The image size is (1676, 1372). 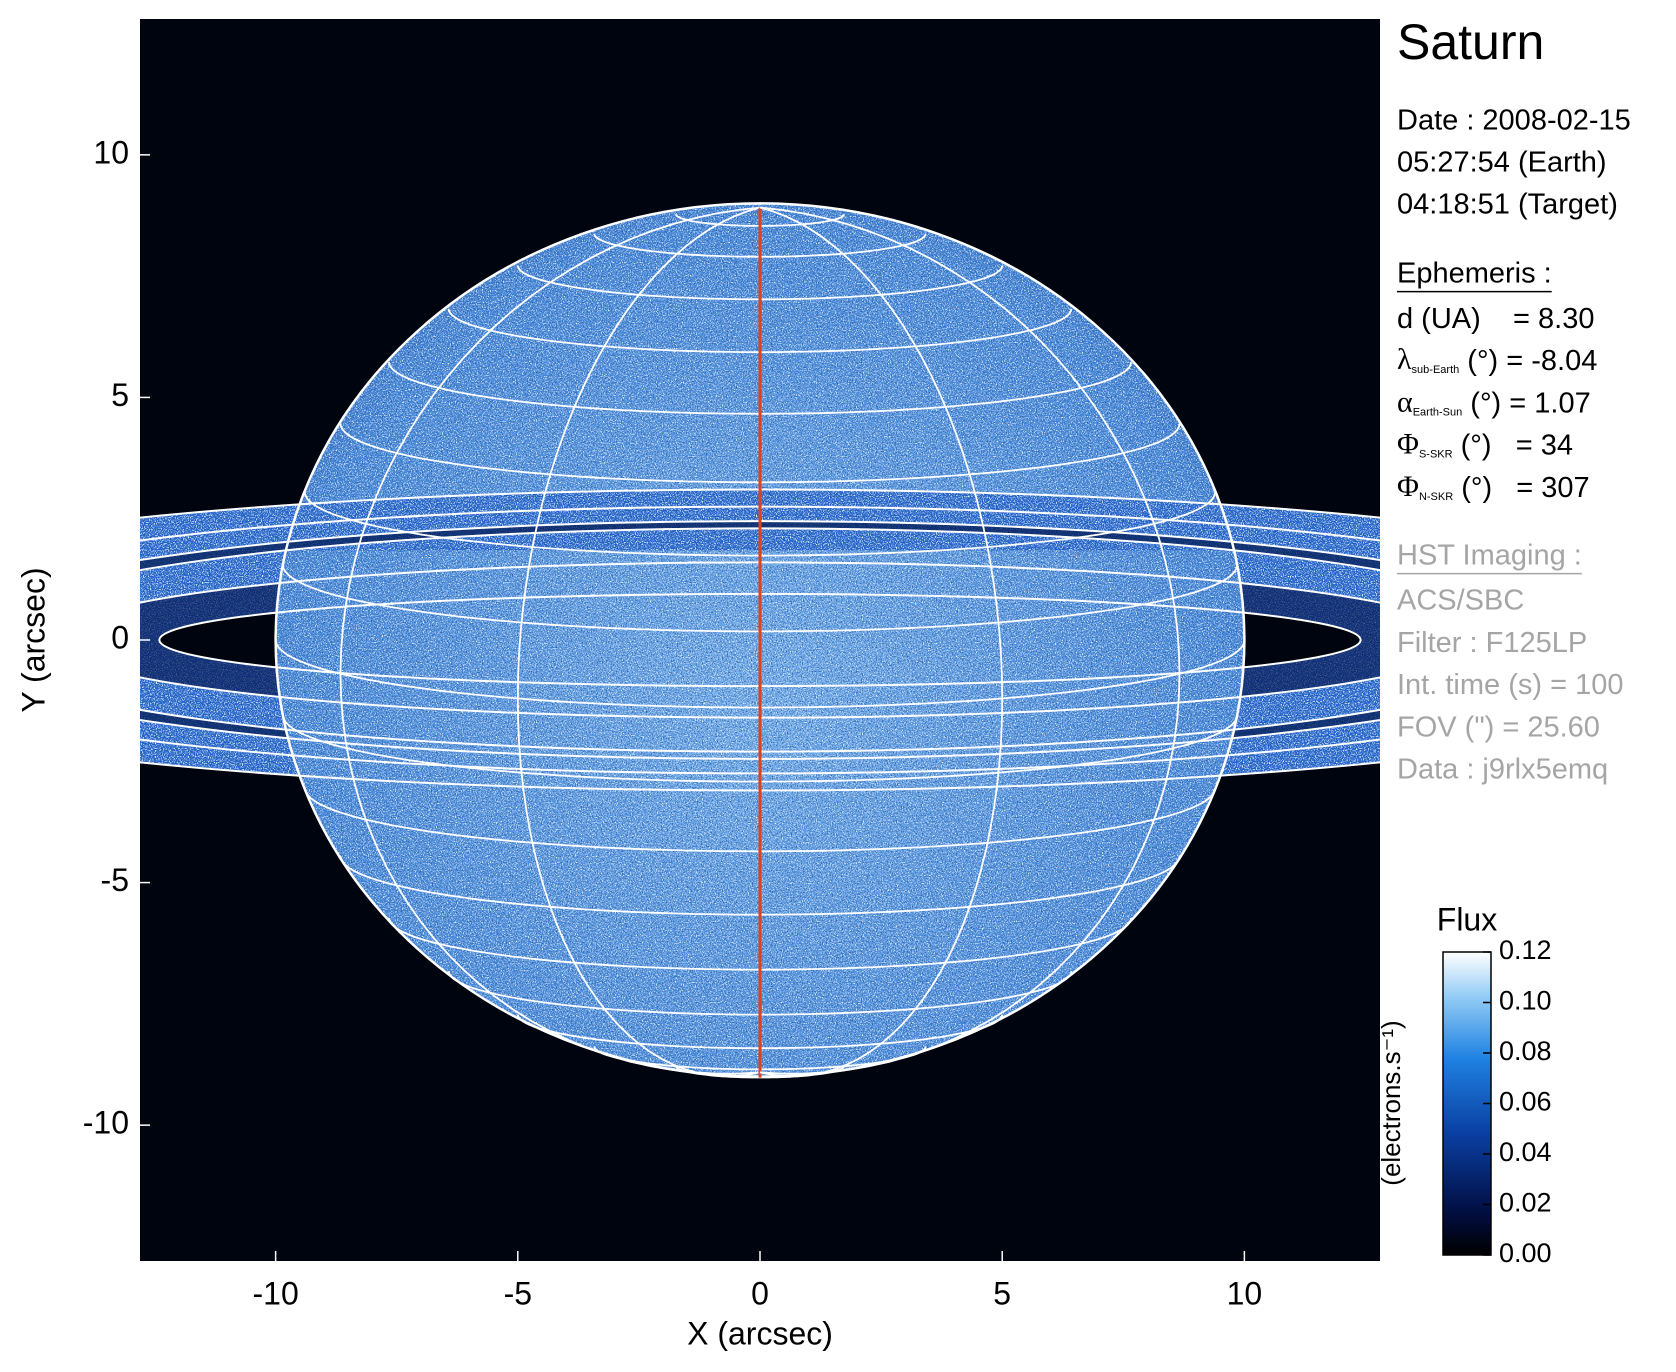 What do you see at coordinates (1525, 1001) in the screenshot?
I see `colorbar-tick-label: 0.10` at bounding box center [1525, 1001].